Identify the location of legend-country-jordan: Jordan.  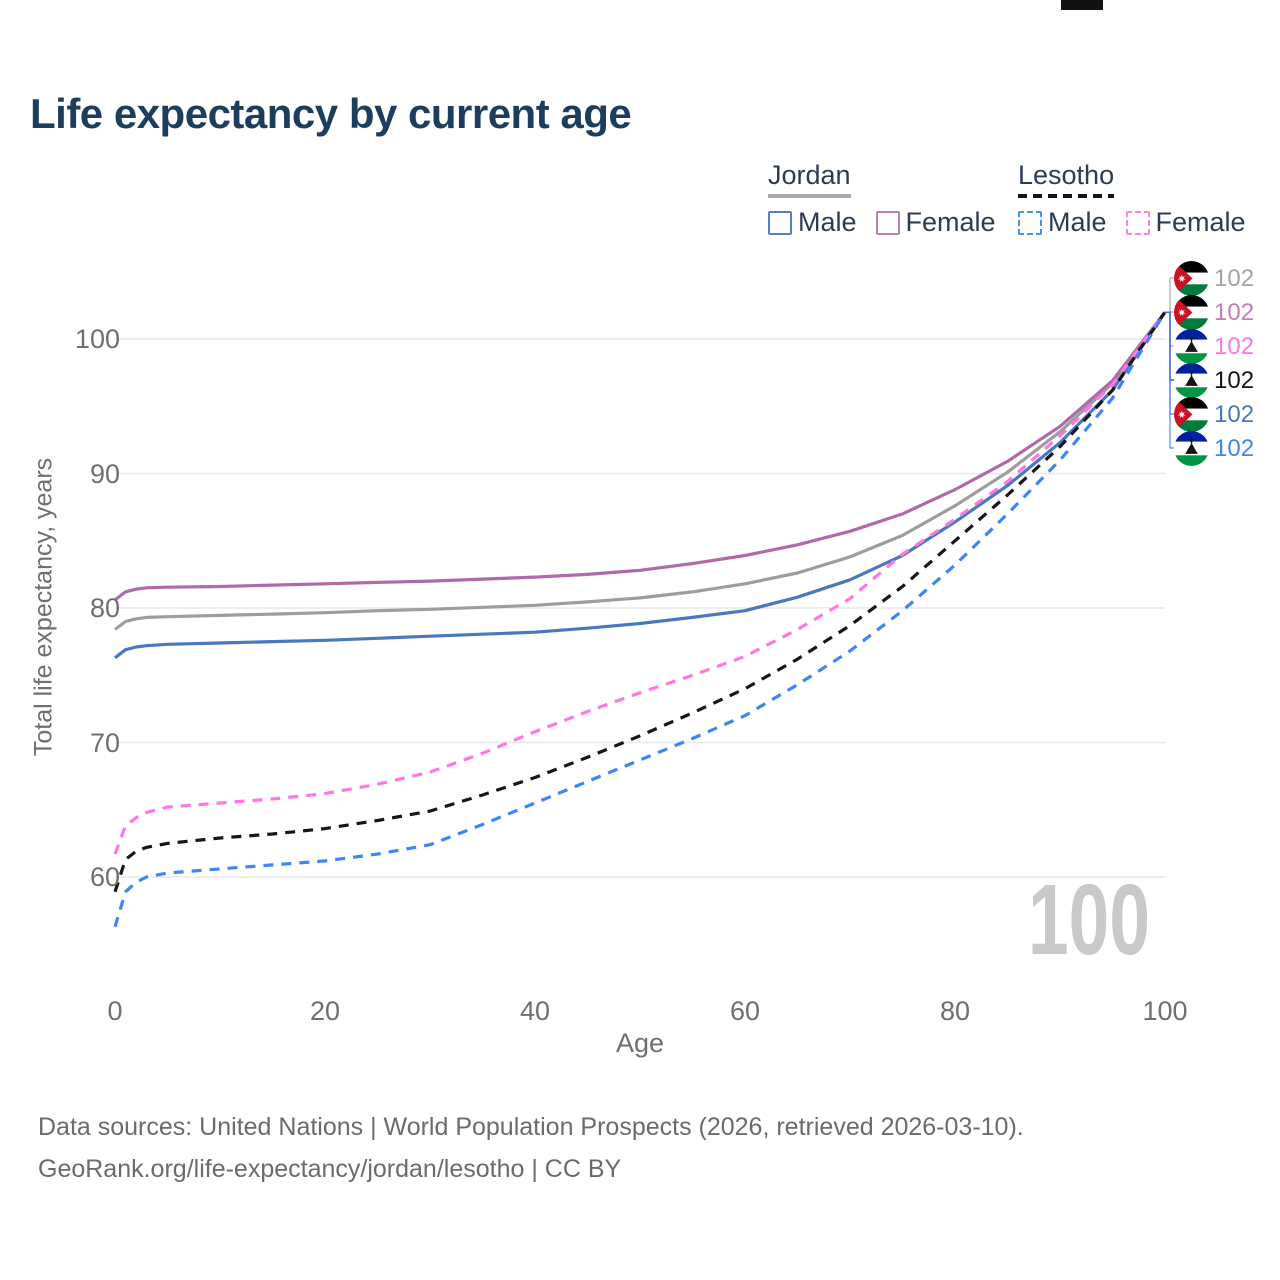
(809, 179).